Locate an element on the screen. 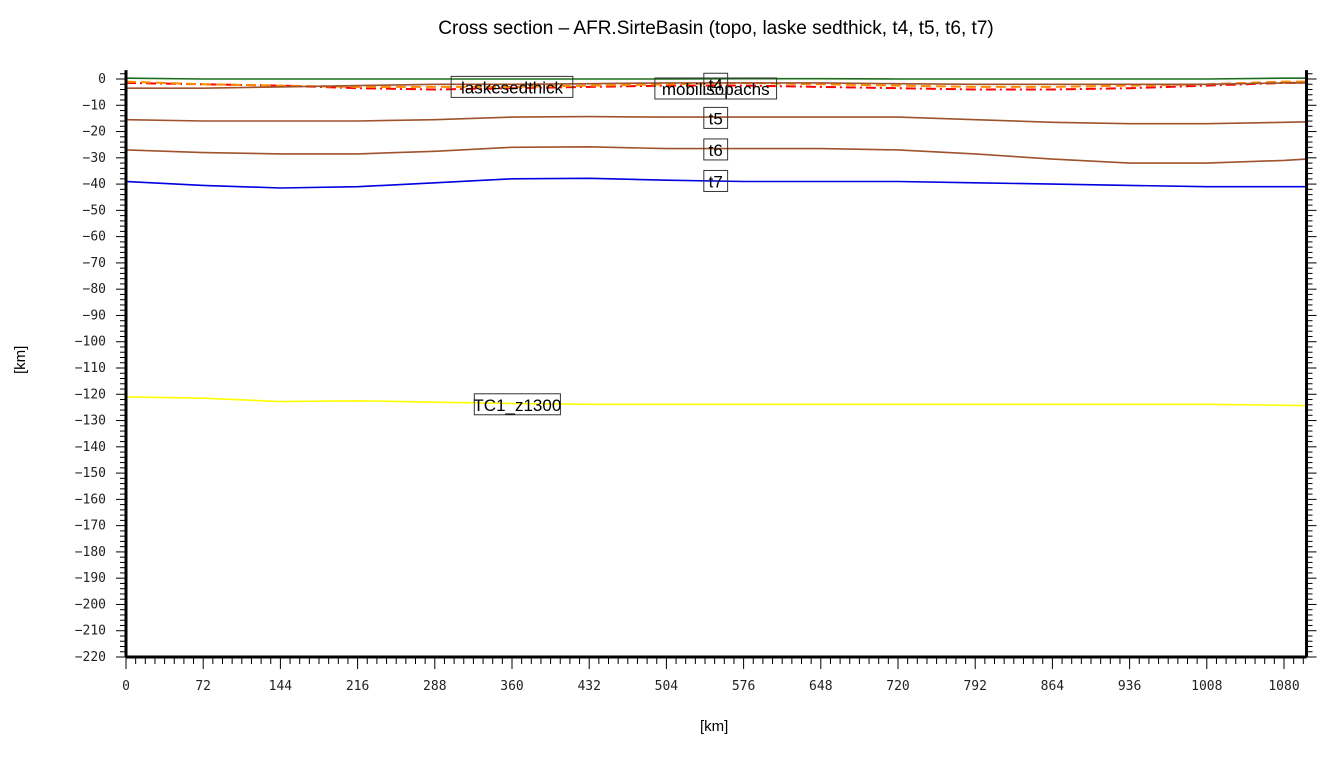 The image size is (1340, 757). series-t6 is located at coordinates (716, 154).